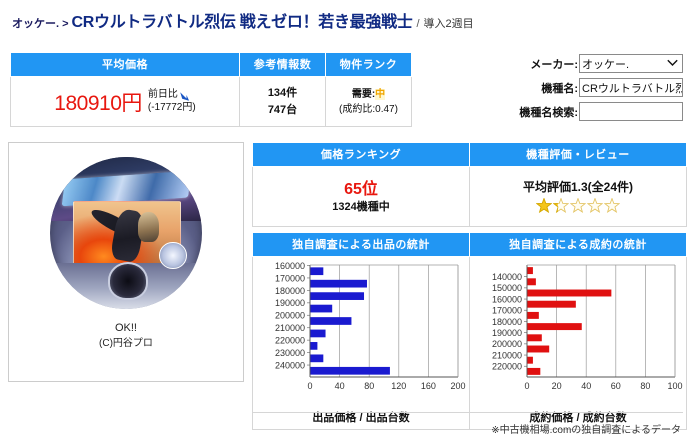 Image resolution: width=691 pixels, height=444 pixels. I want to click on model-search-row: 機種名検索:, so click(571, 111).